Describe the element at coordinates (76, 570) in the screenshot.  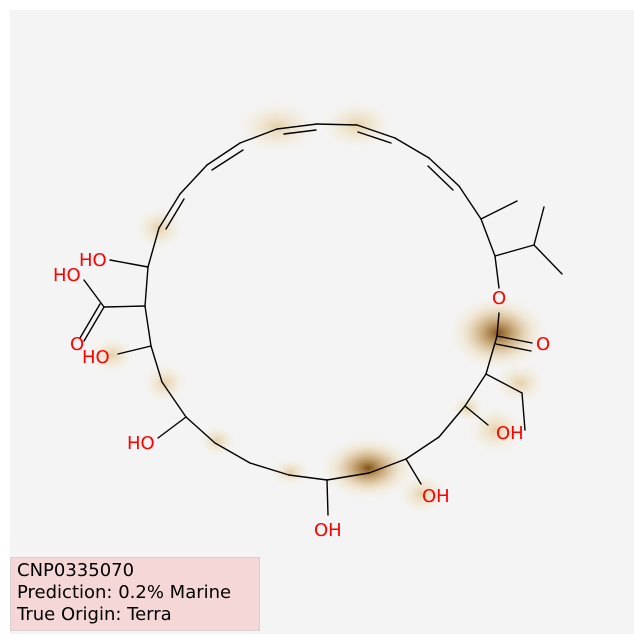
I see `compound-id: CNP0335070` at that location.